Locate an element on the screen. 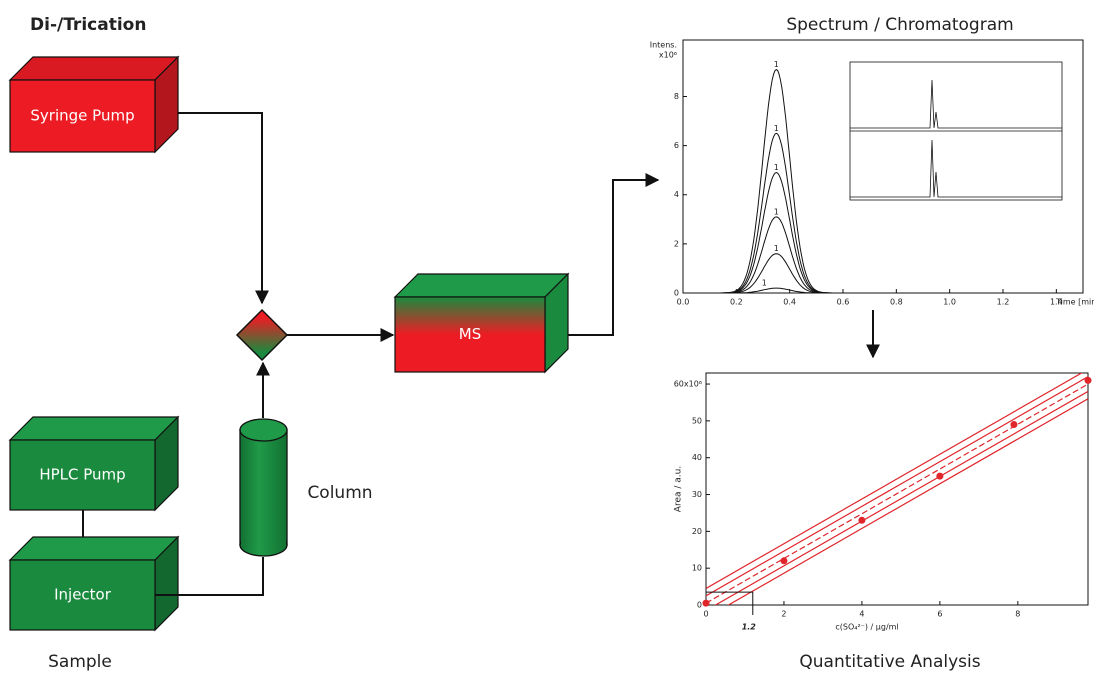 The image size is (1094, 675). x-tick-label: 0 is located at coordinates (705, 614).